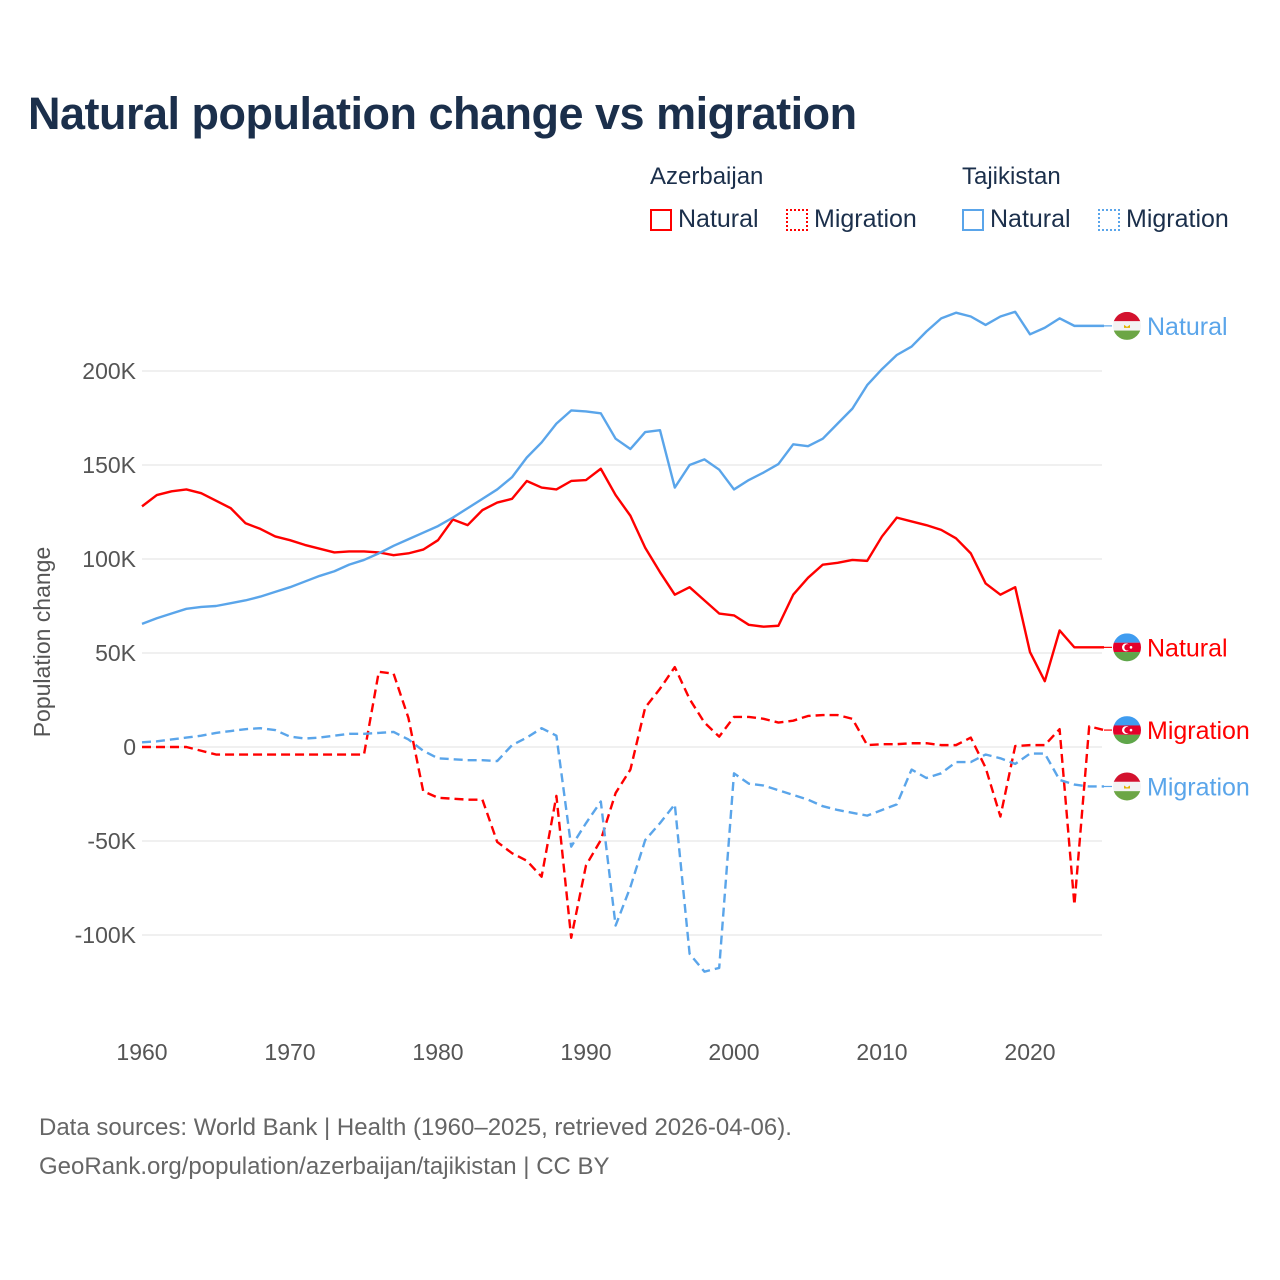 This screenshot has height=1280, width=1280. Describe the element at coordinates (109, 465) in the screenshot. I see `y-tick-label: 150K` at that location.